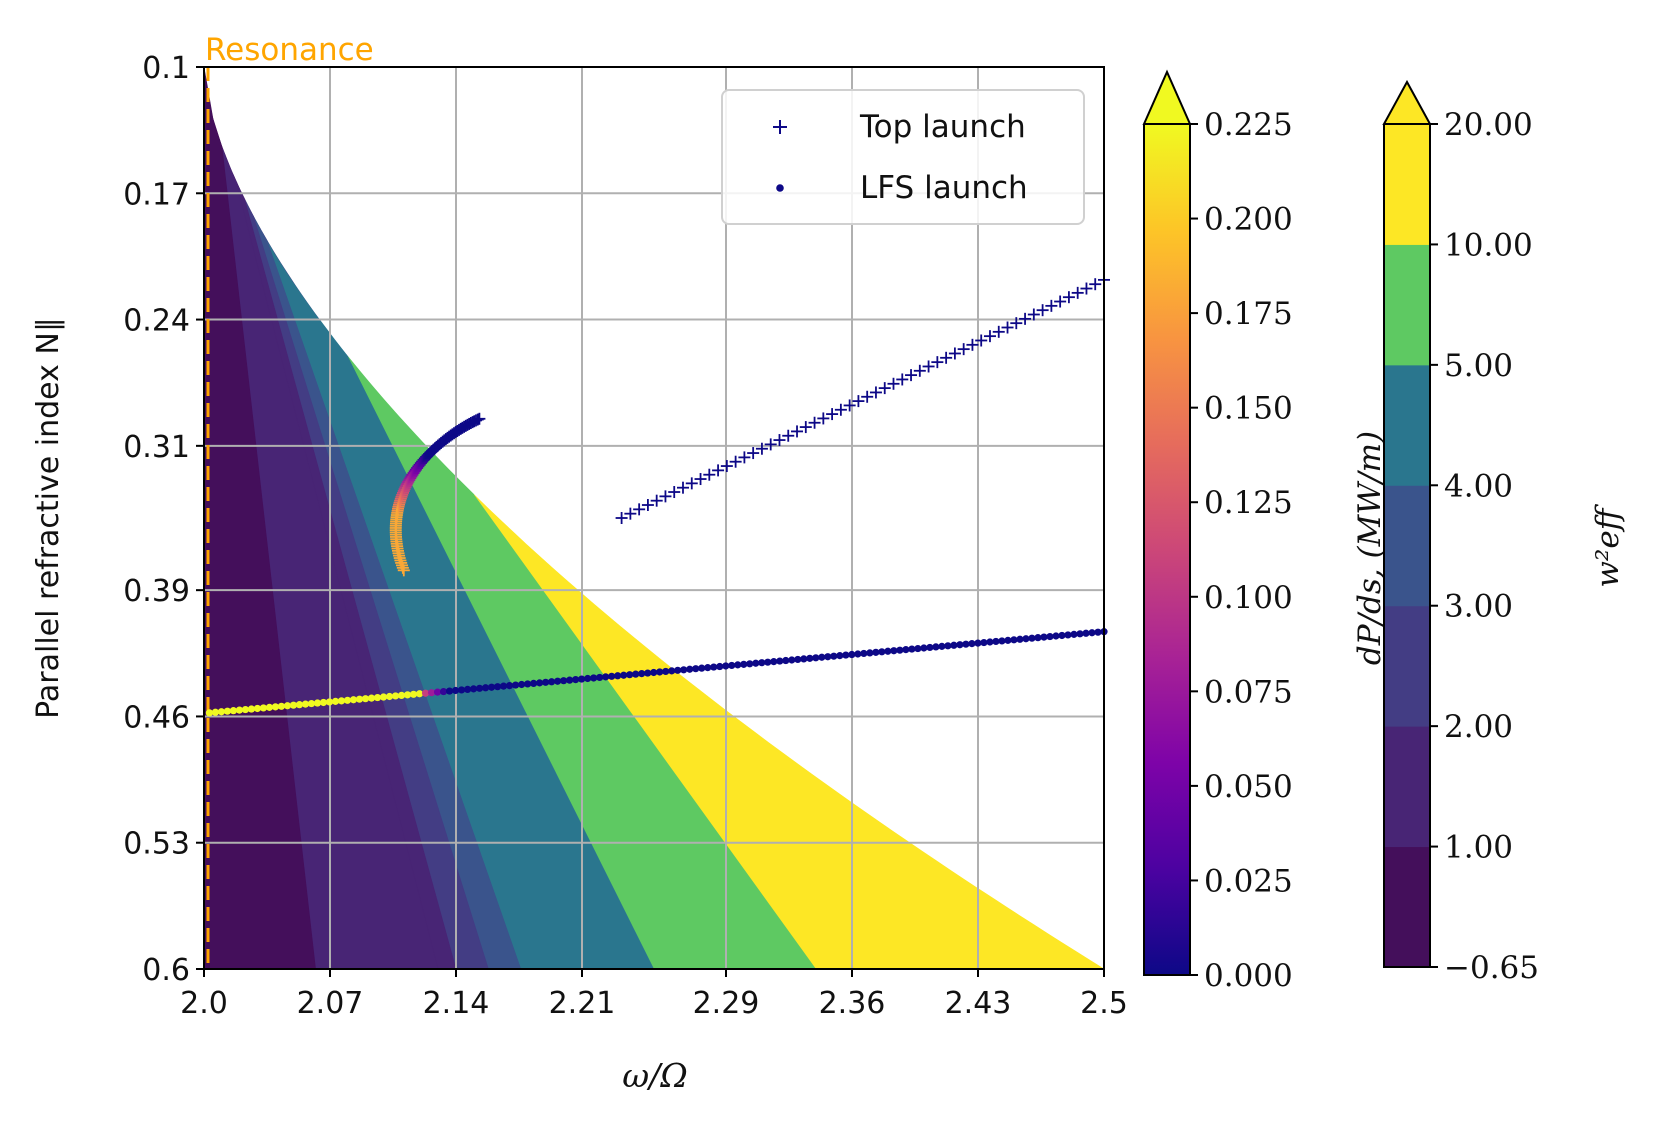 The width and height of the screenshot is (1661, 1125). What do you see at coordinates (1248, 976) in the screenshot?
I see `power-colorbar-tick-label: 0.000` at bounding box center [1248, 976].